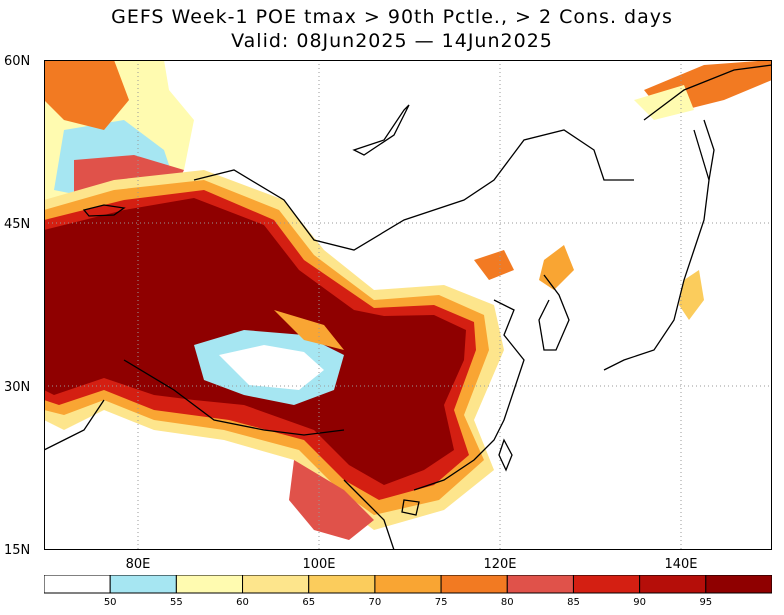 Image resolution: width=784 pixels, height=615 pixels. What do you see at coordinates (86, 95) in the screenshot?
I see `band-orange-nw` at bounding box center [86, 95].